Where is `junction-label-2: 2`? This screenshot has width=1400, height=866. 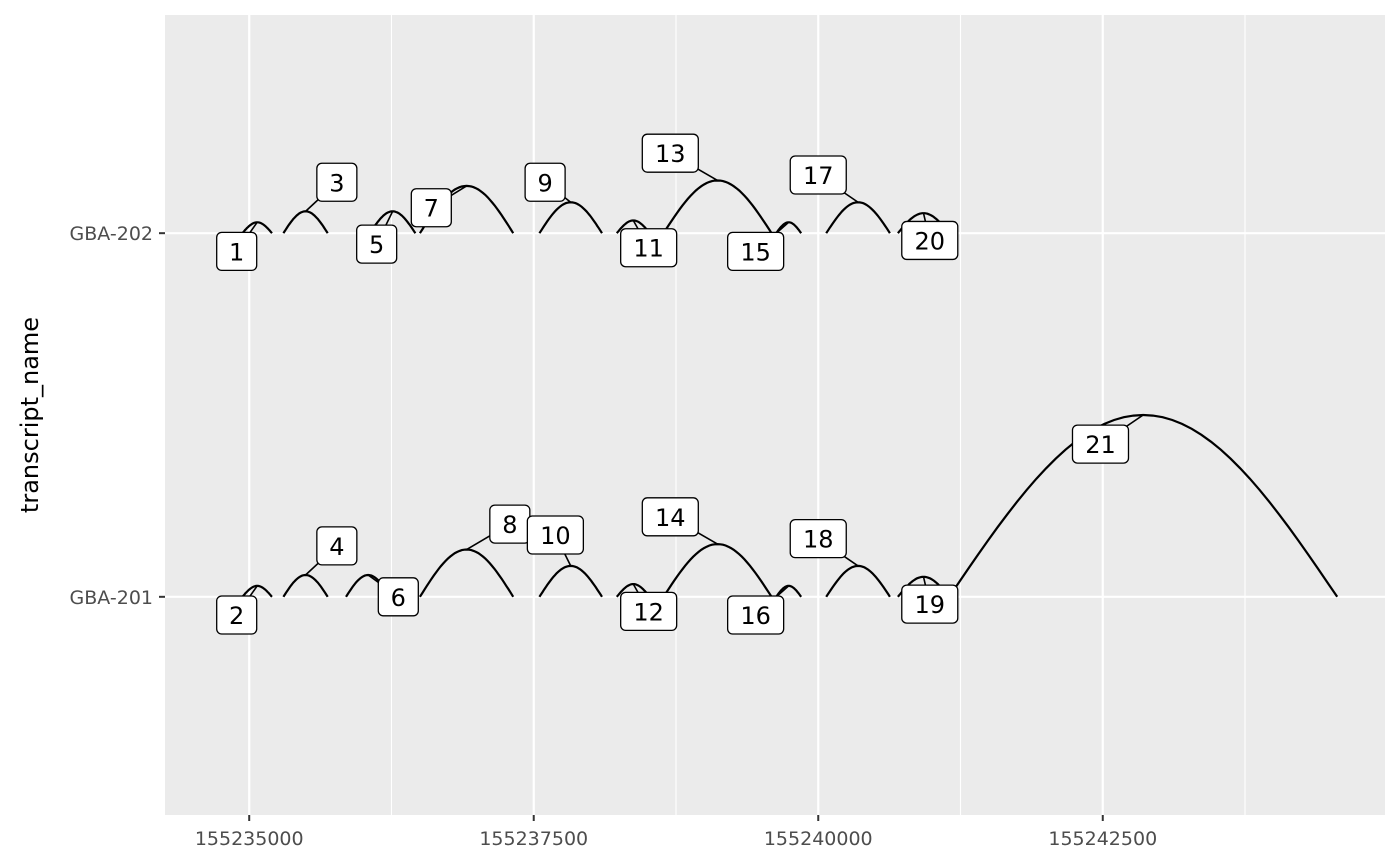
junction-label-2: 2 is located at coordinates (236, 616).